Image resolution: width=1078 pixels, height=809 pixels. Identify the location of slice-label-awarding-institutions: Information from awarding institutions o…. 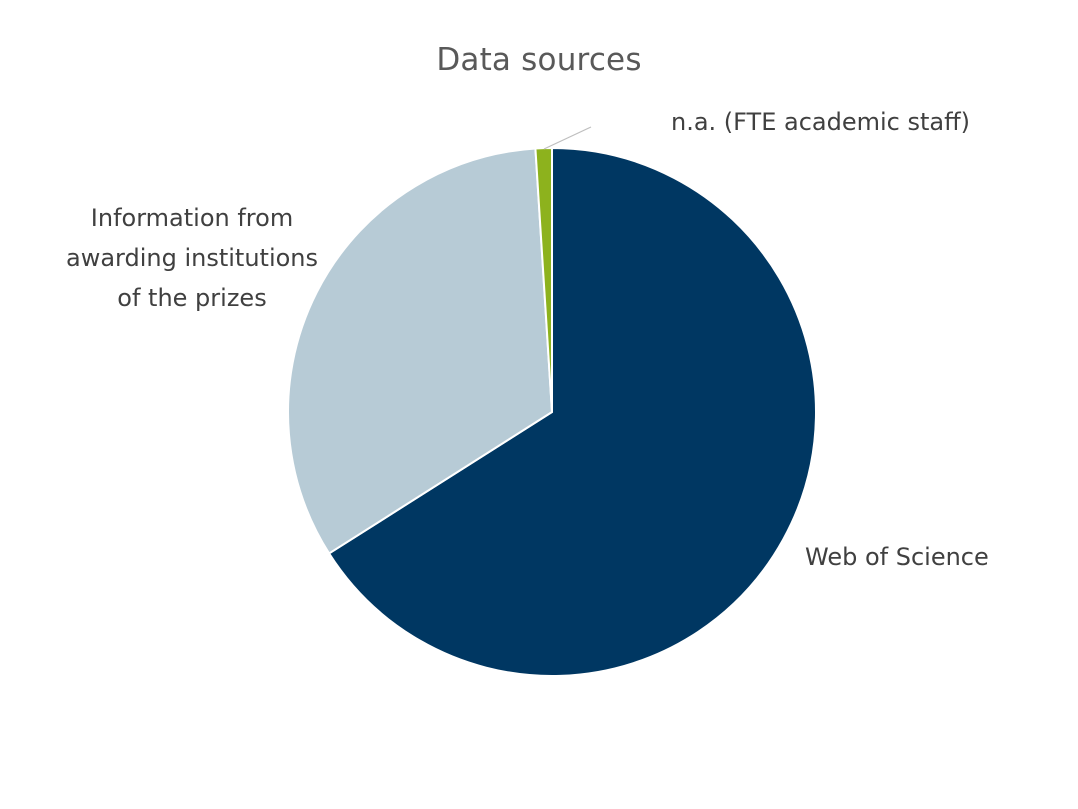
(192, 258).